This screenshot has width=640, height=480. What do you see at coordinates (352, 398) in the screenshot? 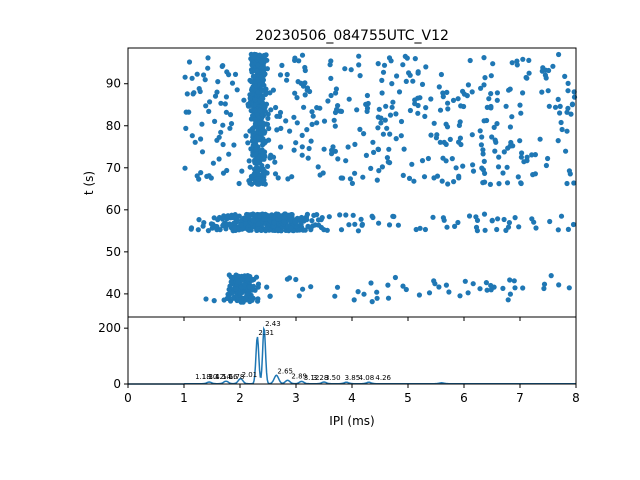
I see `hist-x-tick-label: 4` at bounding box center [352, 398].